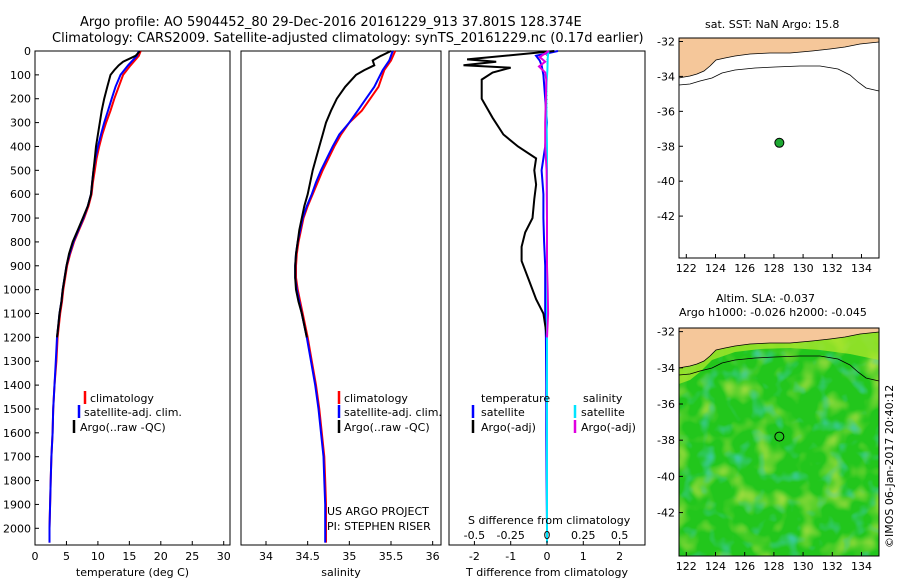  Describe the element at coordinates (192, 556) in the screenshot. I see `x-tick-label: 25` at that location.